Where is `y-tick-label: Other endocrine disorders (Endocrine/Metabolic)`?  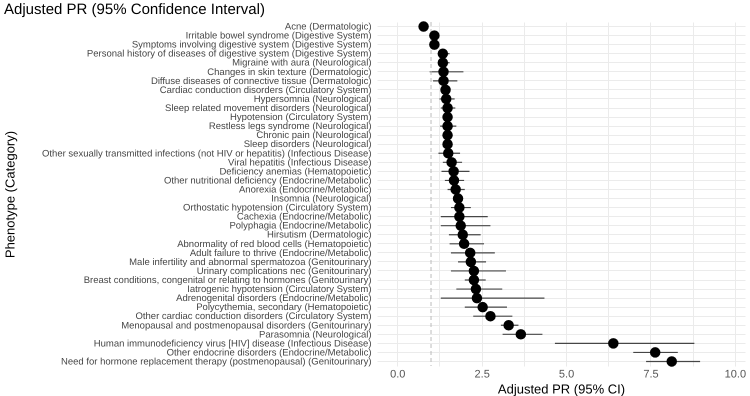 y-tick-label: Other endocrine disorders (Endocrine/Metabolic) is located at coordinates (269, 352).